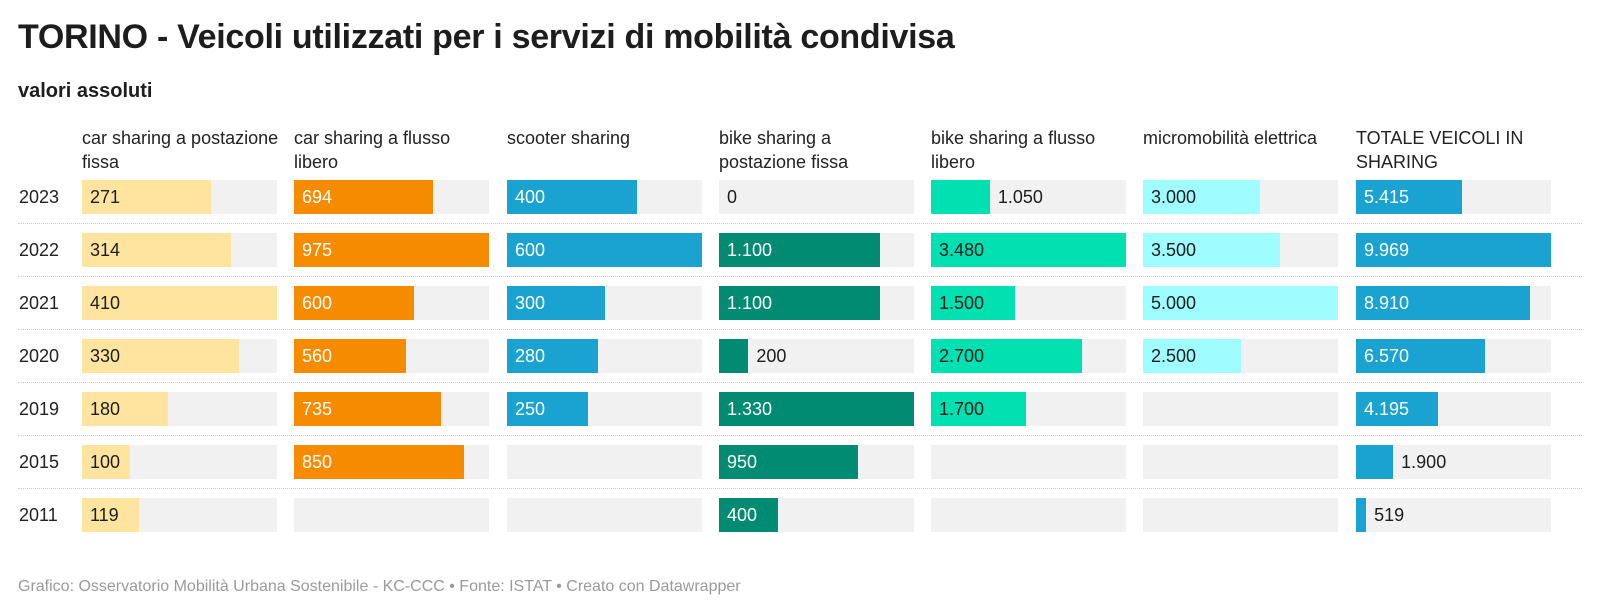 The height and width of the screenshot is (616, 1600). I want to click on value-label: 410, so click(105, 303).